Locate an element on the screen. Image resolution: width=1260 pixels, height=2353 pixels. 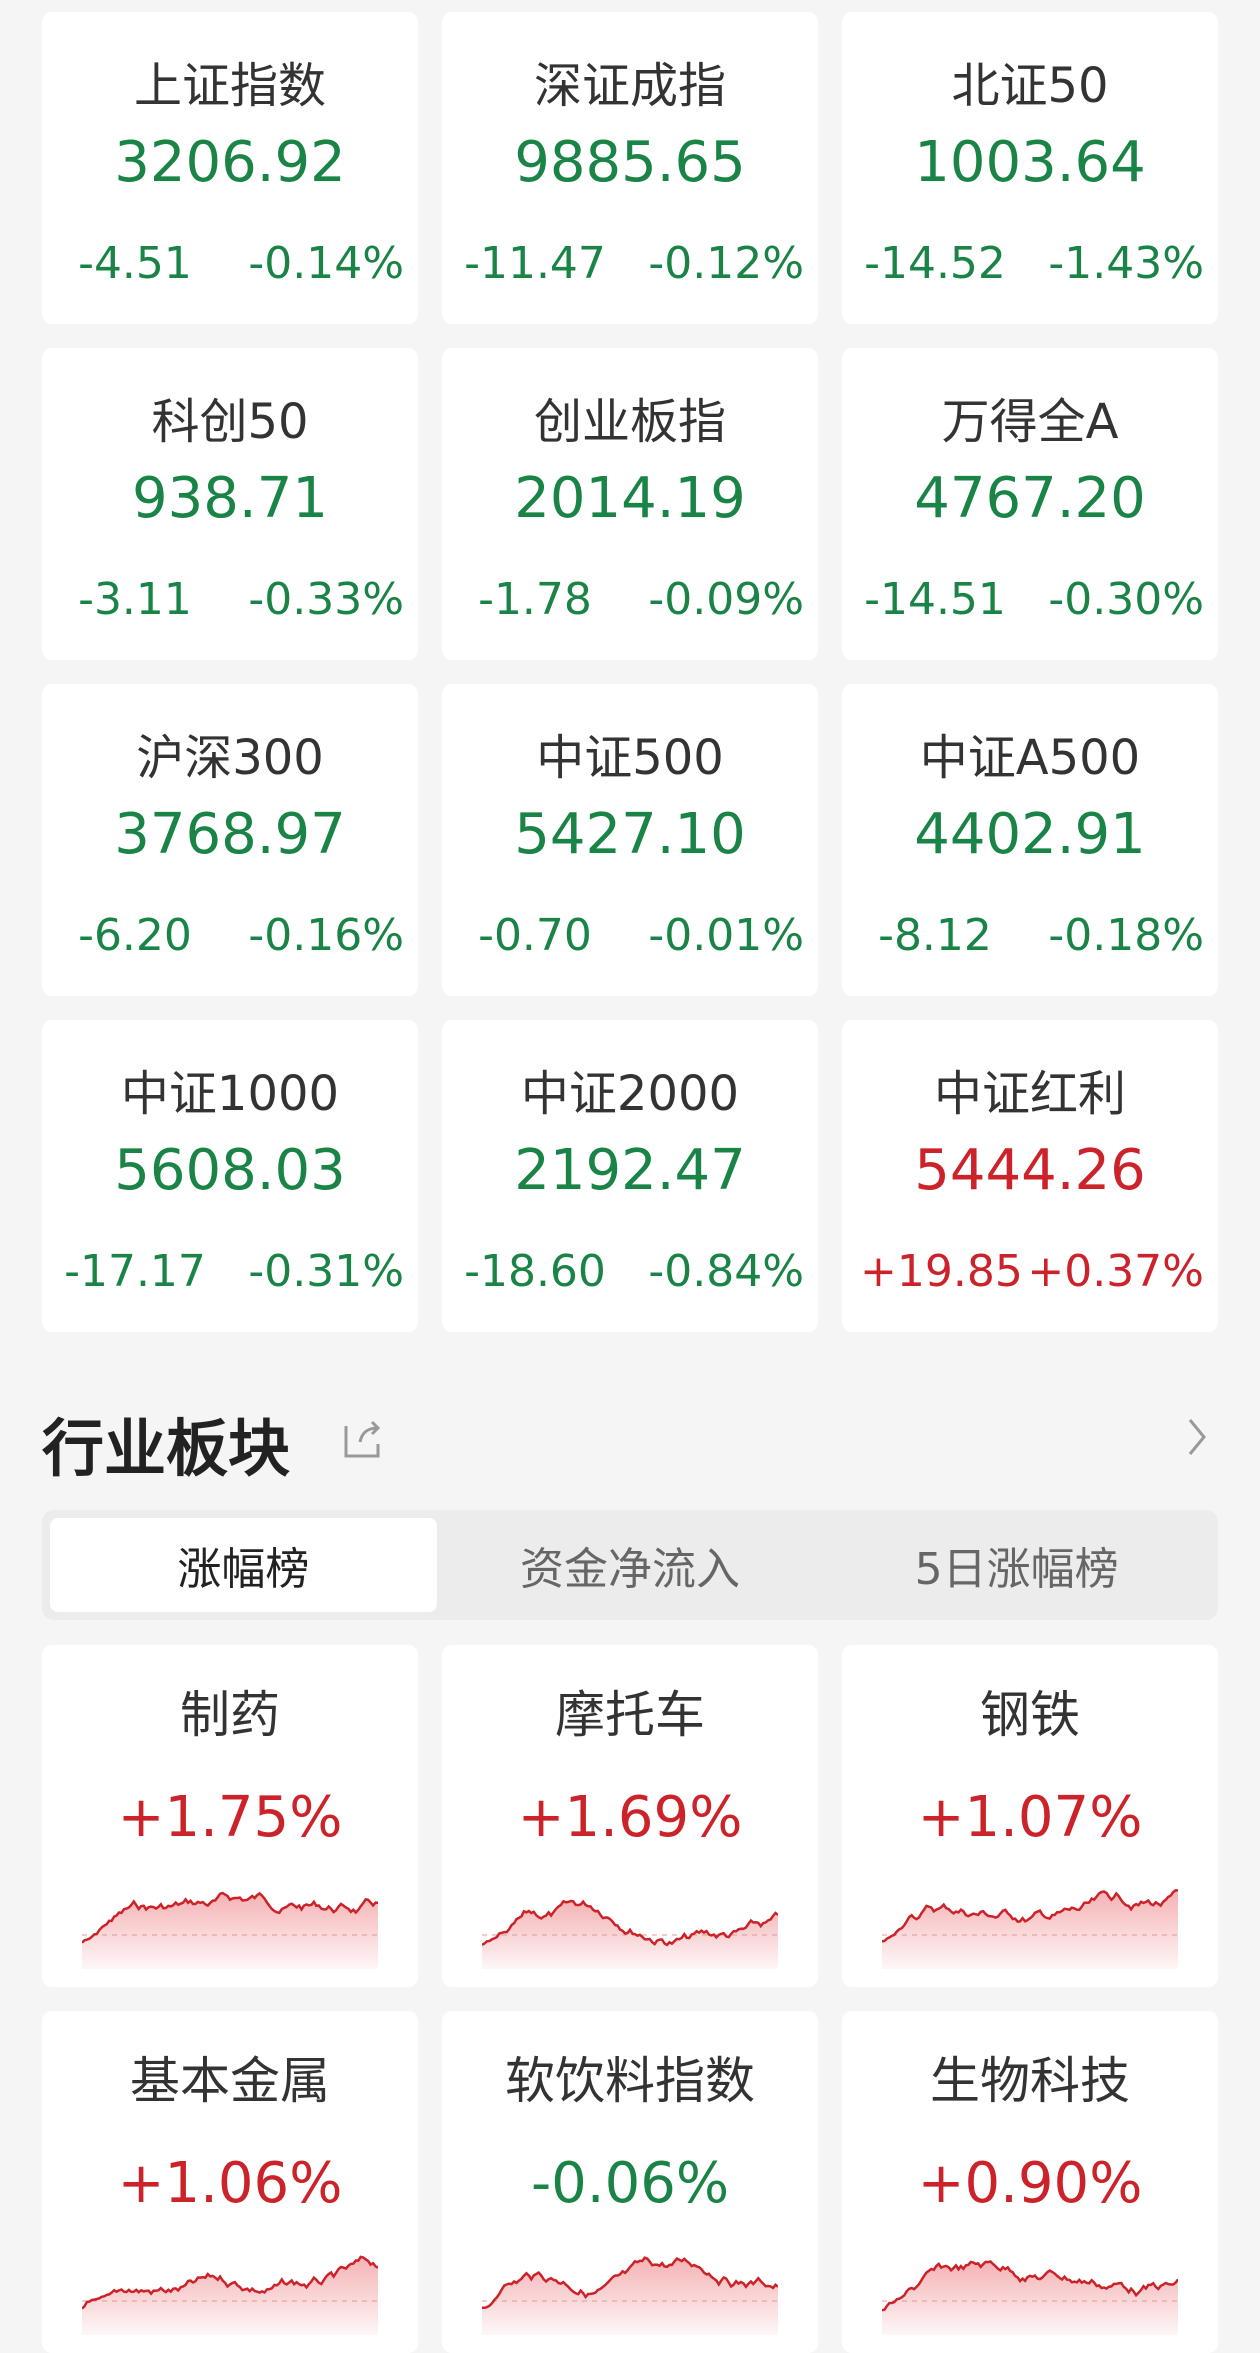
index-name: 深证成指 is located at coordinates (629, 86).